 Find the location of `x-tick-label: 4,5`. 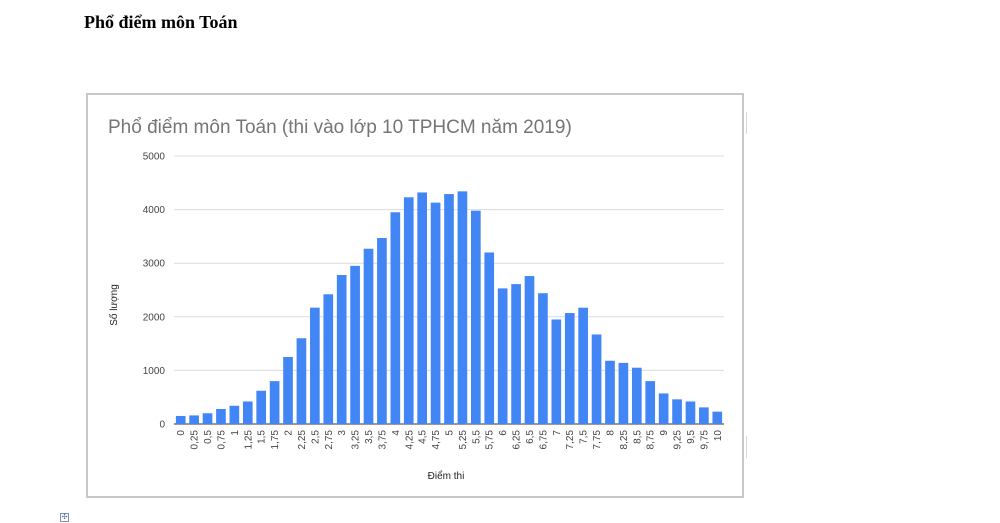

x-tick-label: 4,5 is located at coordinates (423, 437).